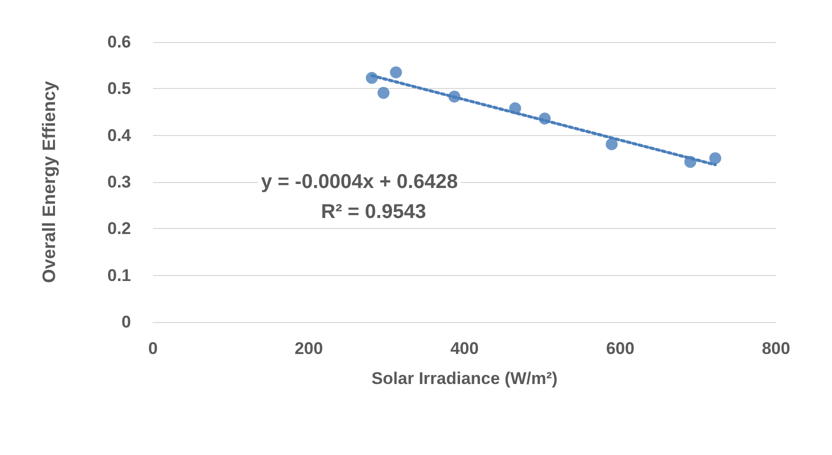 The image size is (832, 455). What do you see at coordinates (776, 348) in the screenshot?
I see `x-tick-label: 800` at bounding box center [776, 348].